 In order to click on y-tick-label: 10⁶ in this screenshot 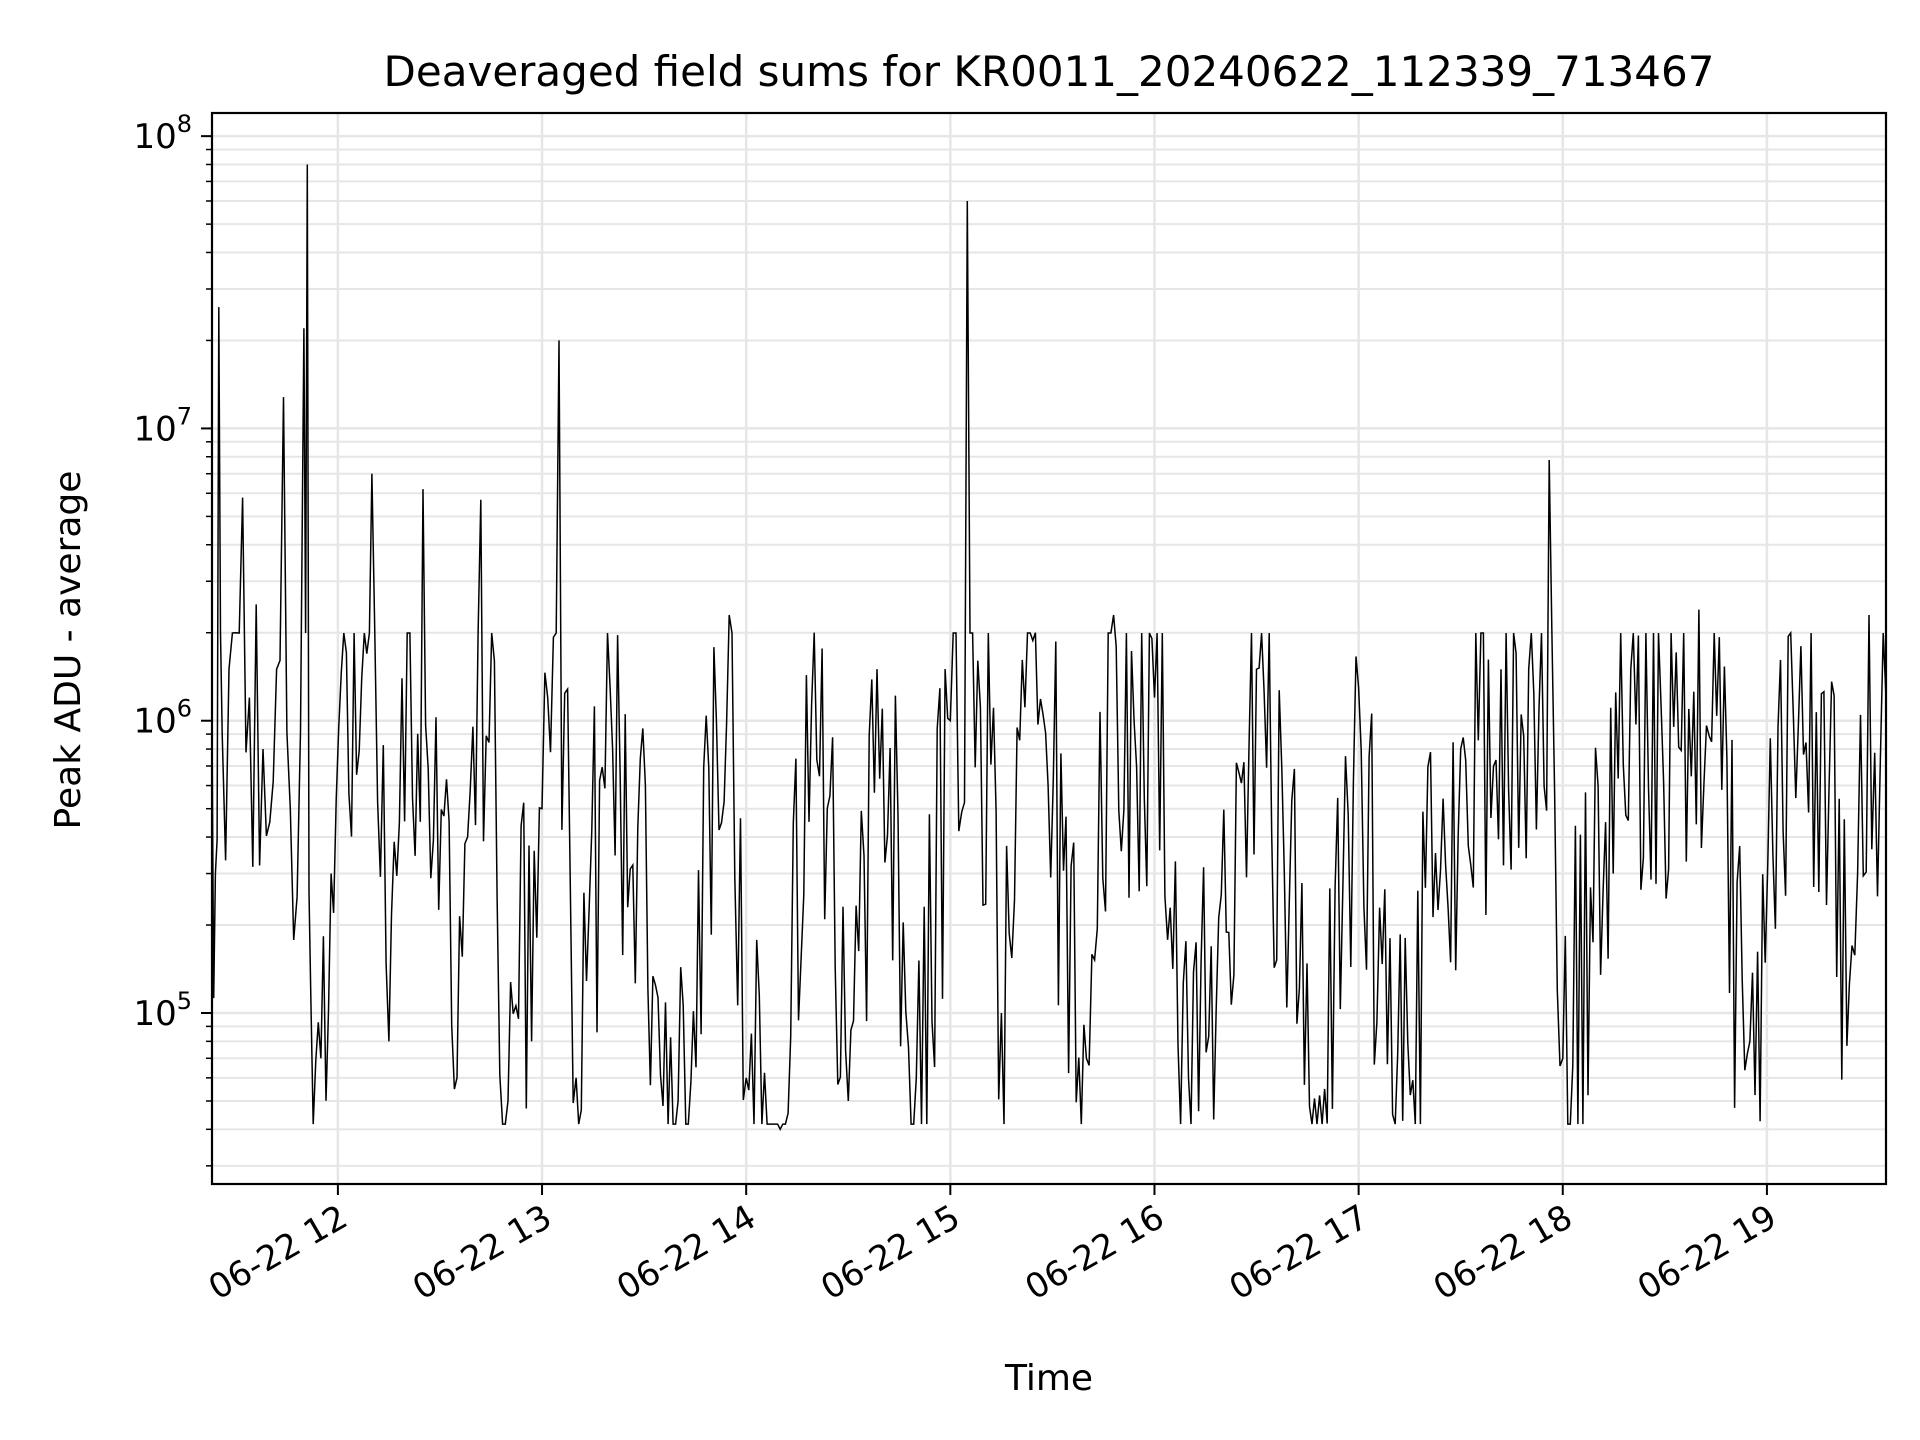, I will do `click(162, 718)`.